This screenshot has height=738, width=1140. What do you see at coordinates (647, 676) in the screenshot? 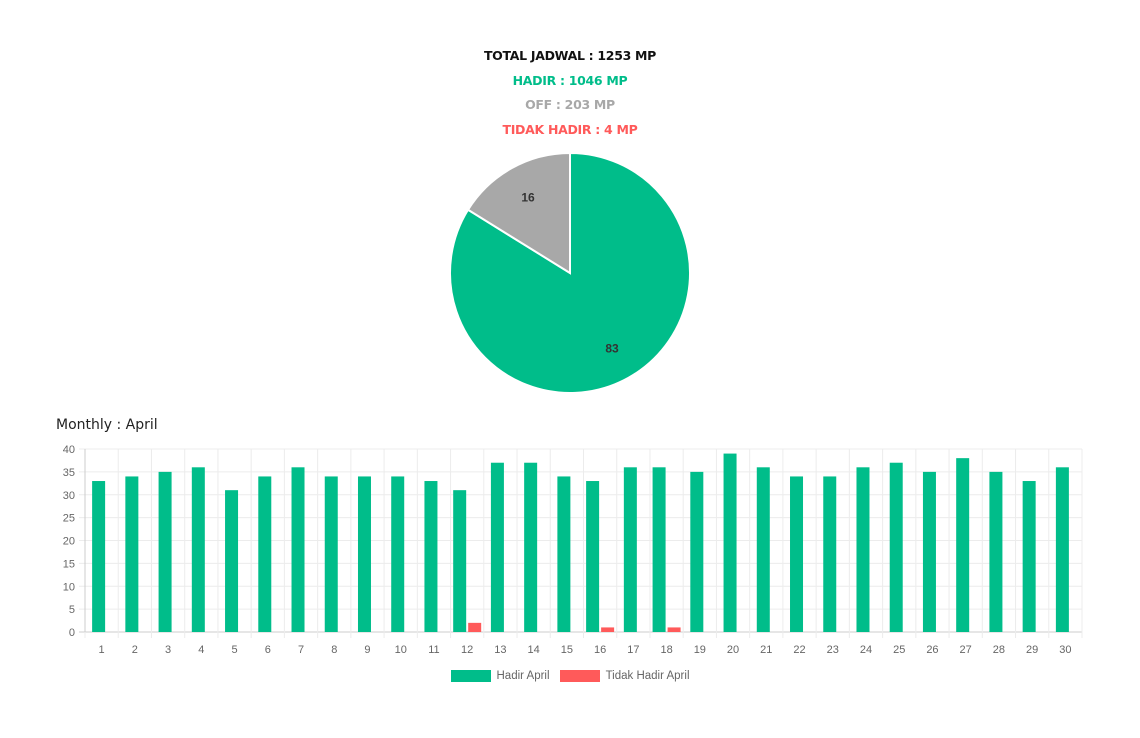
I see `legend-label-tidak-hadir: Tidak Hadir April` at bounding box center [647, 676].